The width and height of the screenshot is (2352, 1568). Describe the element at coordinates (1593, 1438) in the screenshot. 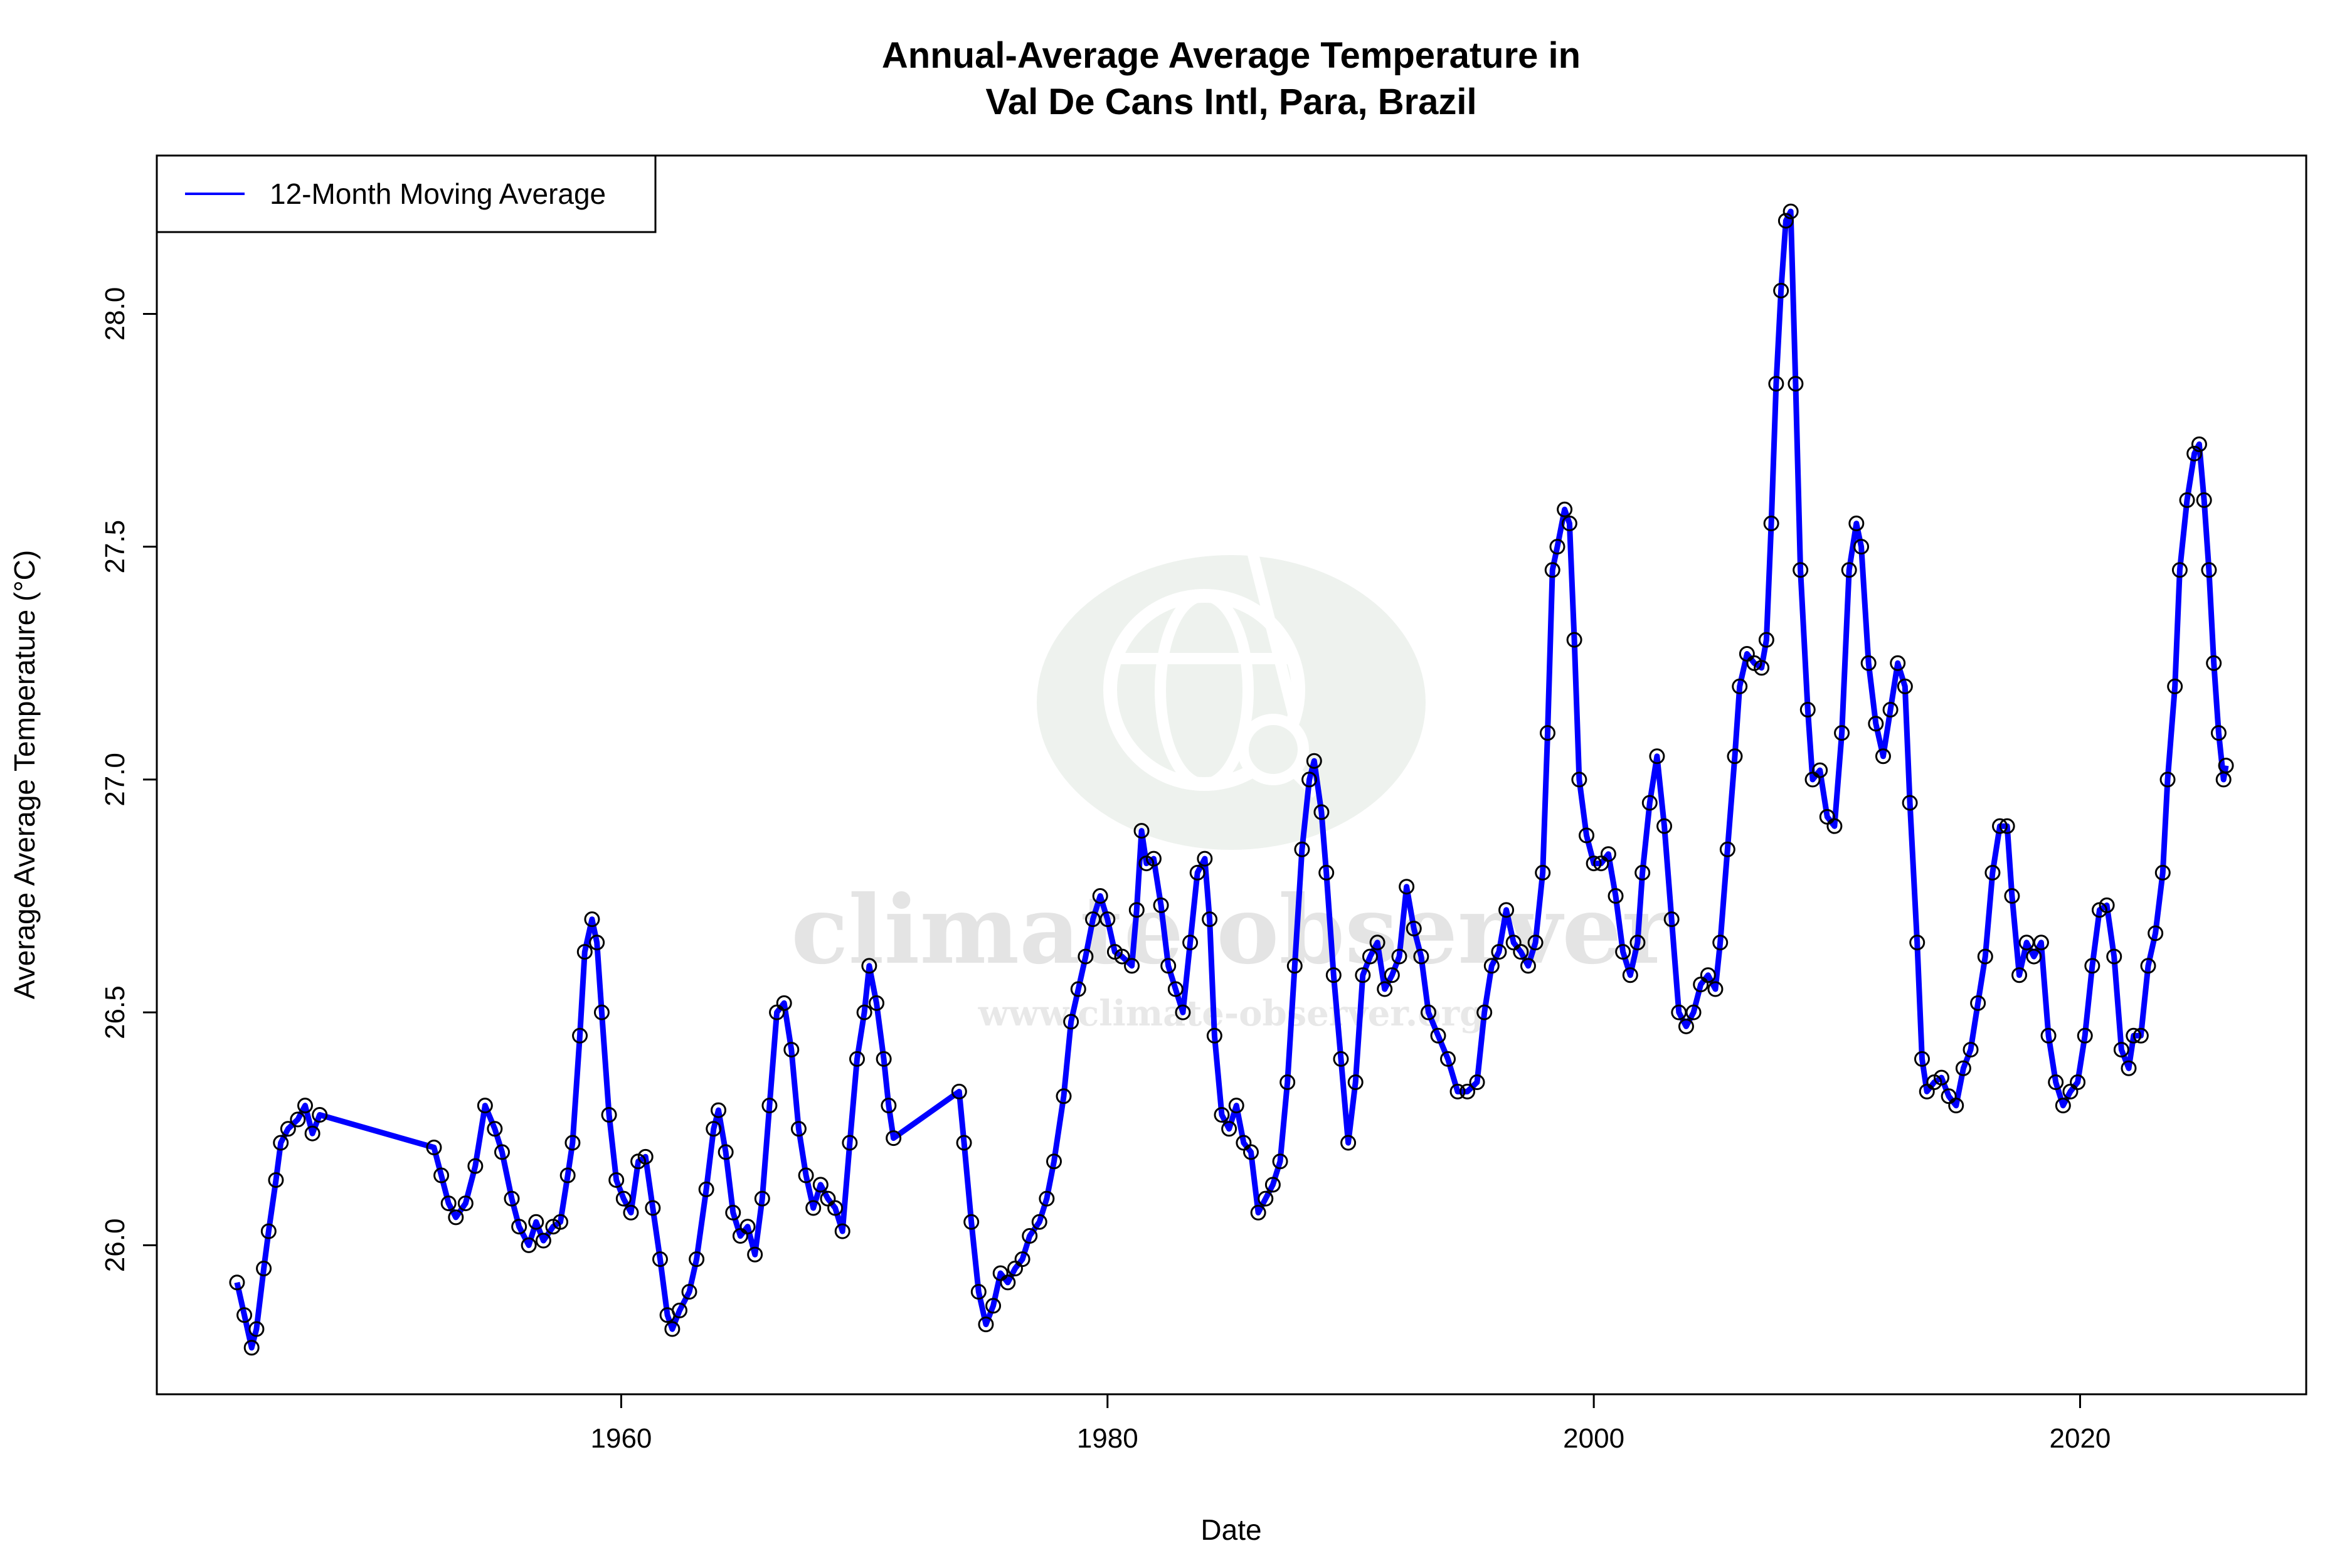

I see `x-tick-label: 2000` at that location.